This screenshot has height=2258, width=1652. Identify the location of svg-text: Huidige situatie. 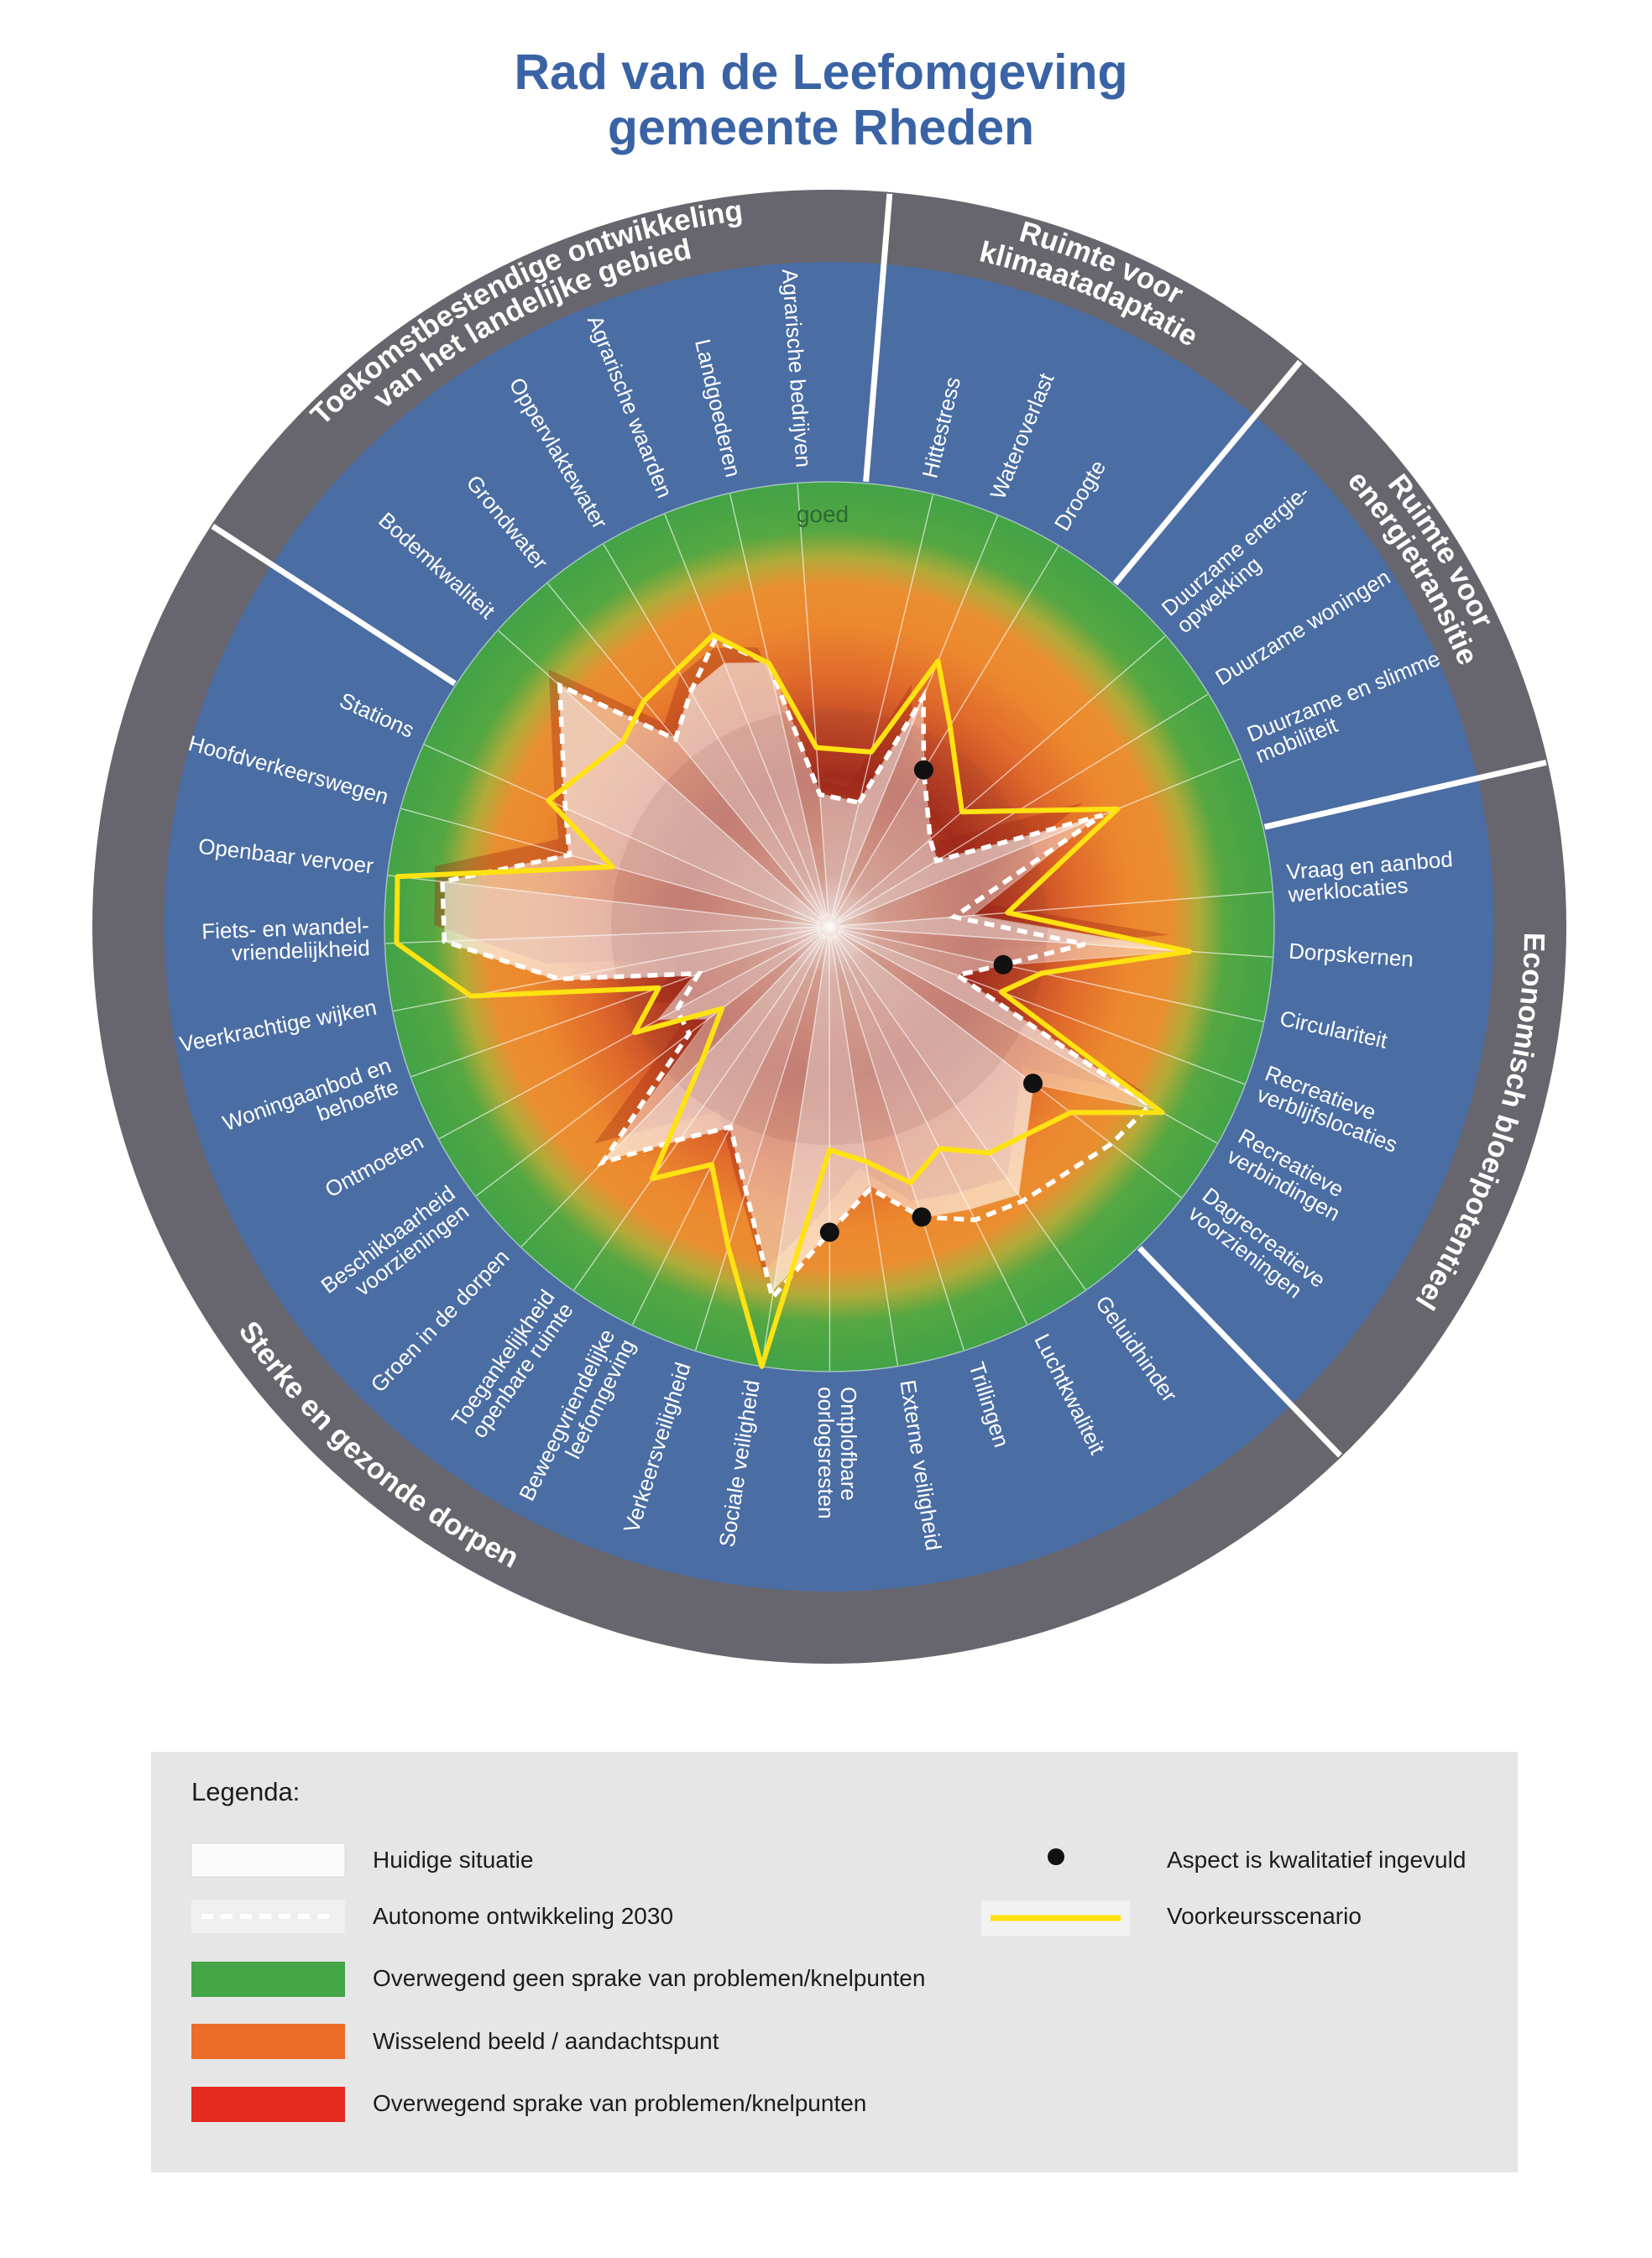
(453, 1860).